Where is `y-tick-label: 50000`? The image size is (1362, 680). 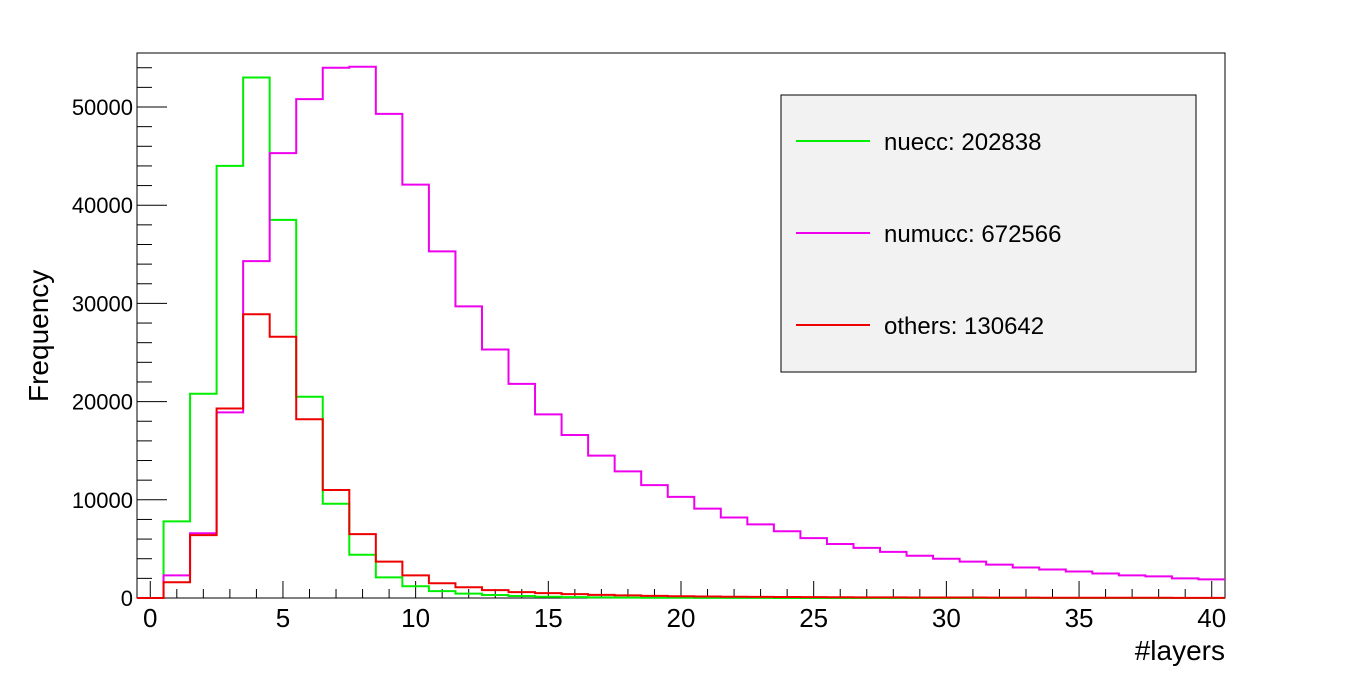
y-tick-label: 50000 is located at coordinates (102, 107).